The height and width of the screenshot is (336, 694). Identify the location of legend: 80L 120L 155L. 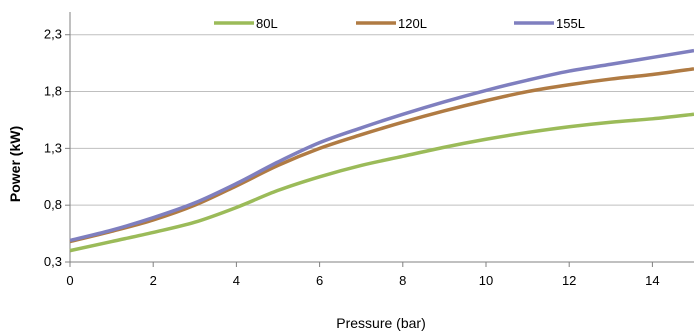
(399, 23).